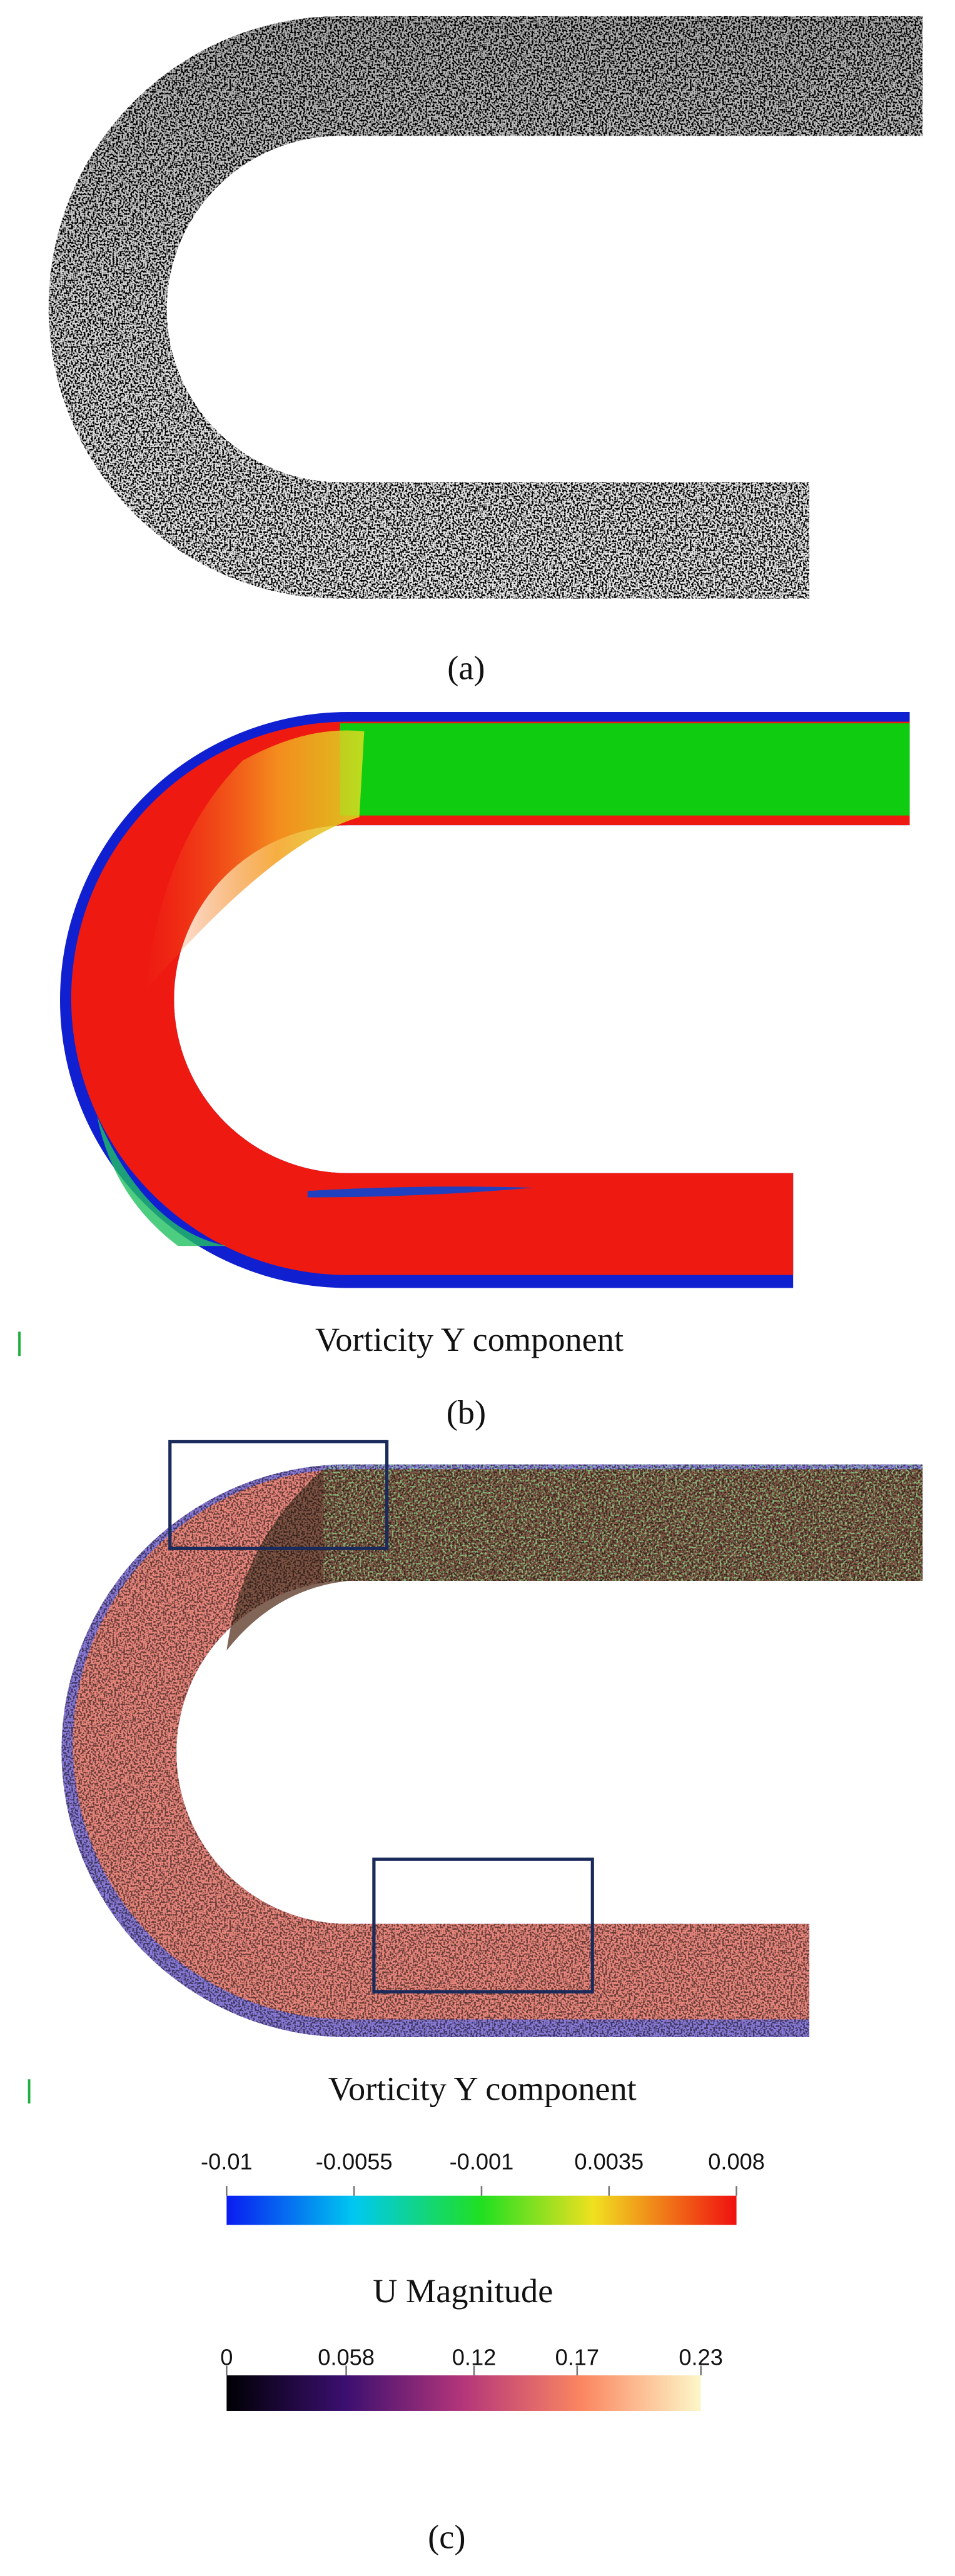  Describe the element at coordinates (346, 2357) in the screenshot. I see `colorbar-tick-label: 0.058` at that location.